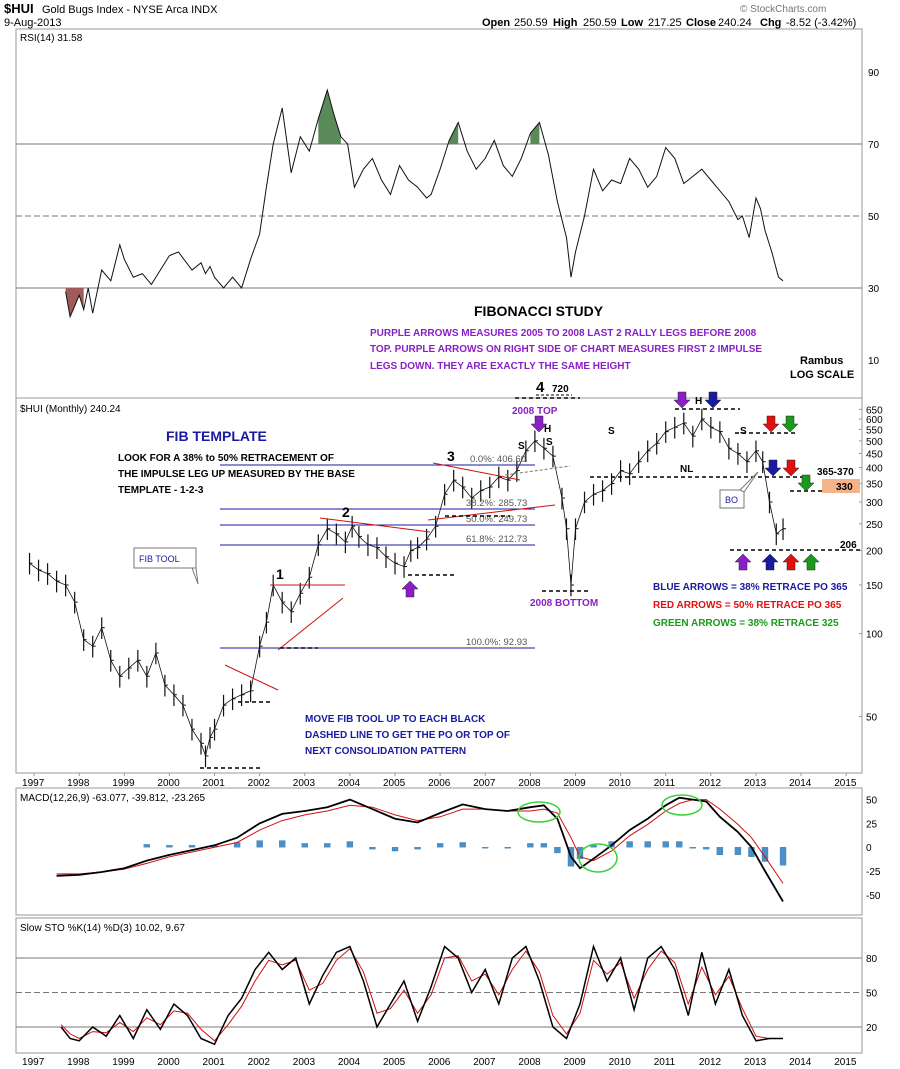 This screenshot has height=1069, width=900. Describe the element at coordinates (710, 1062) in the screenshot. I see `x-tick-label: 2012` at that location.